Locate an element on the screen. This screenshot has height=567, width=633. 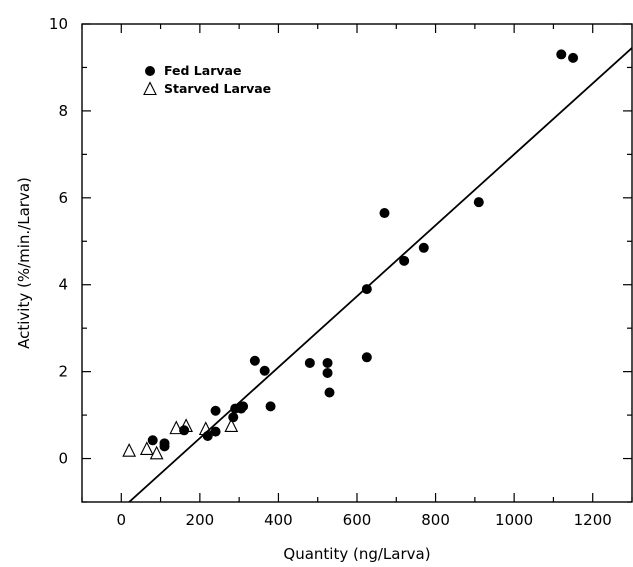
legend-starved-marker is located at coordinates (150, 88).